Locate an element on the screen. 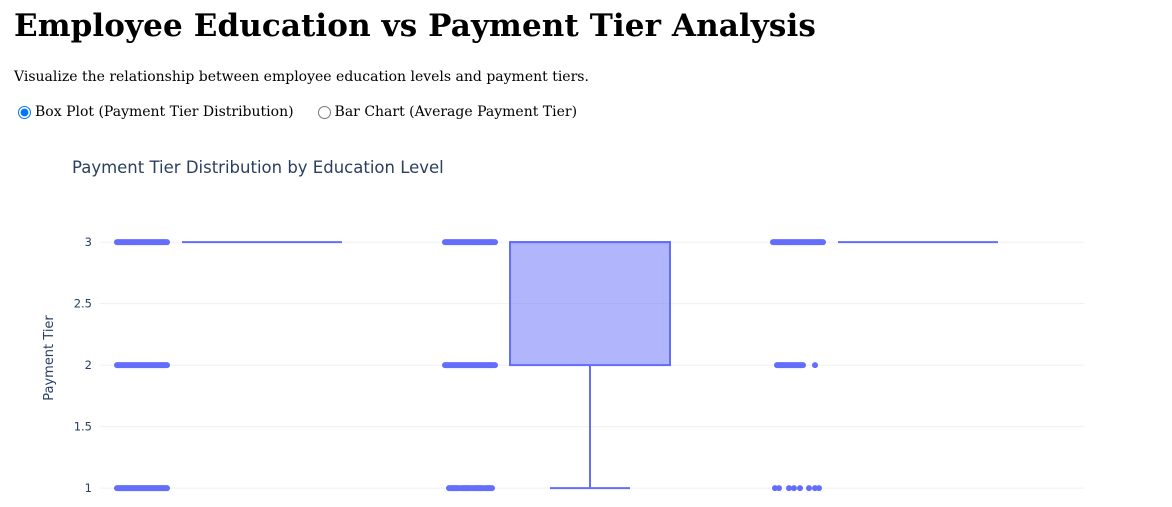  box-plot-radio is located at coordinates (24, 112).